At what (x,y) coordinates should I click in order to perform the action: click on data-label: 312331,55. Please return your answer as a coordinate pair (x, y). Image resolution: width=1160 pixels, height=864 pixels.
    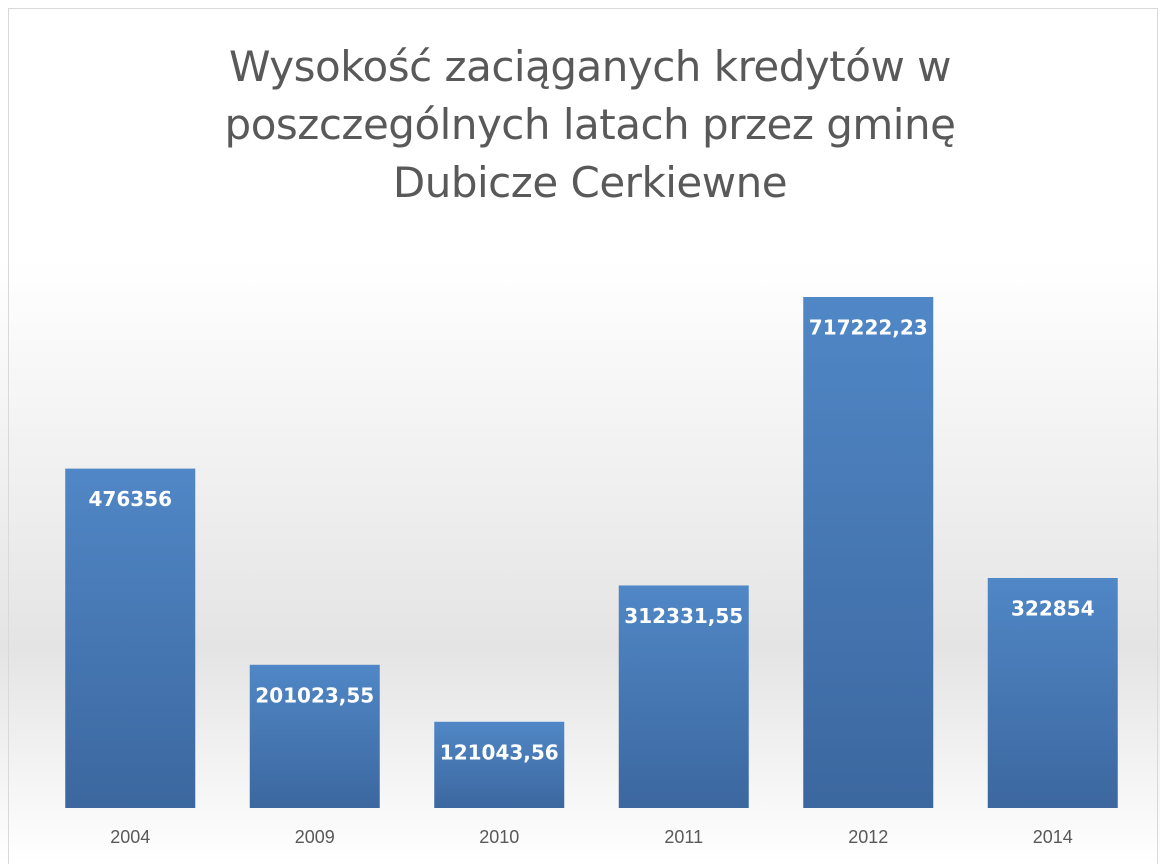
    Looking at the image, I should click on (683, 616).